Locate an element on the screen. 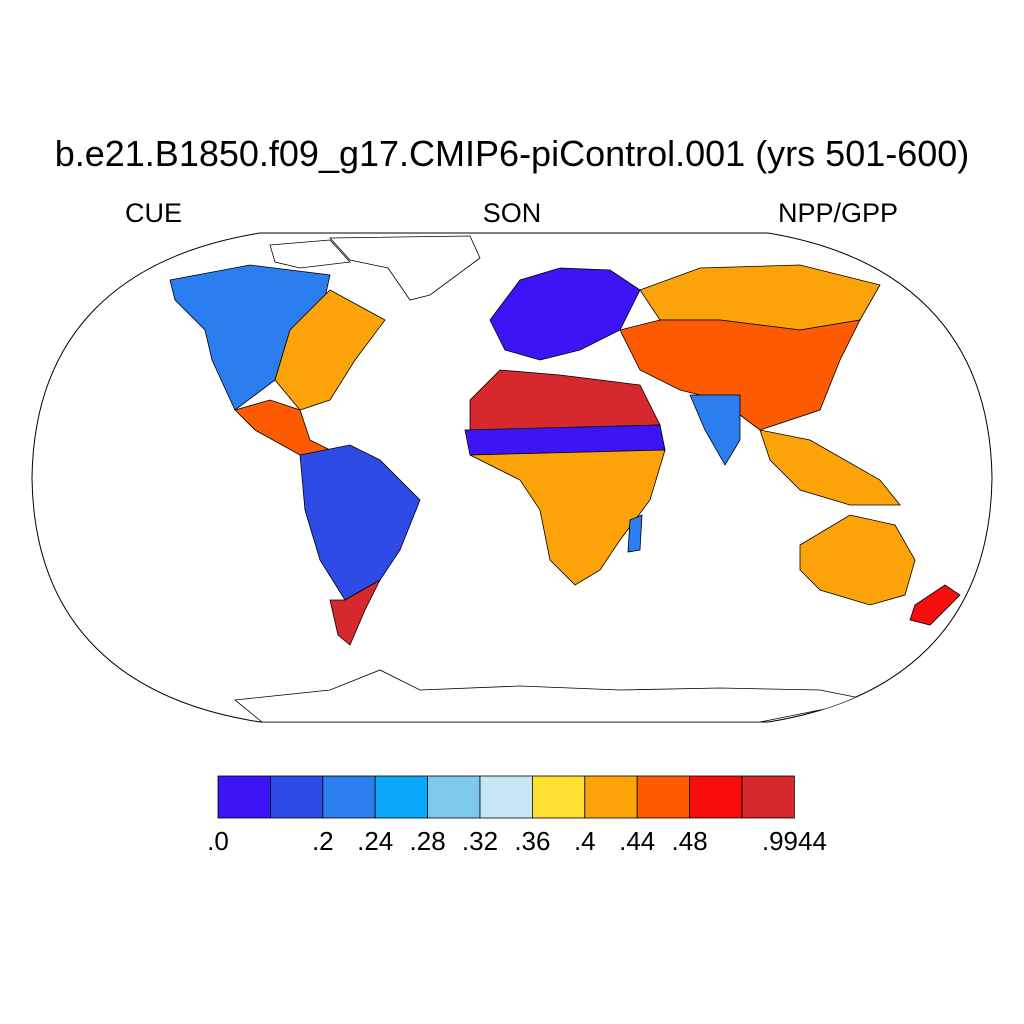  colorbar is located at coordinates (506, 797).